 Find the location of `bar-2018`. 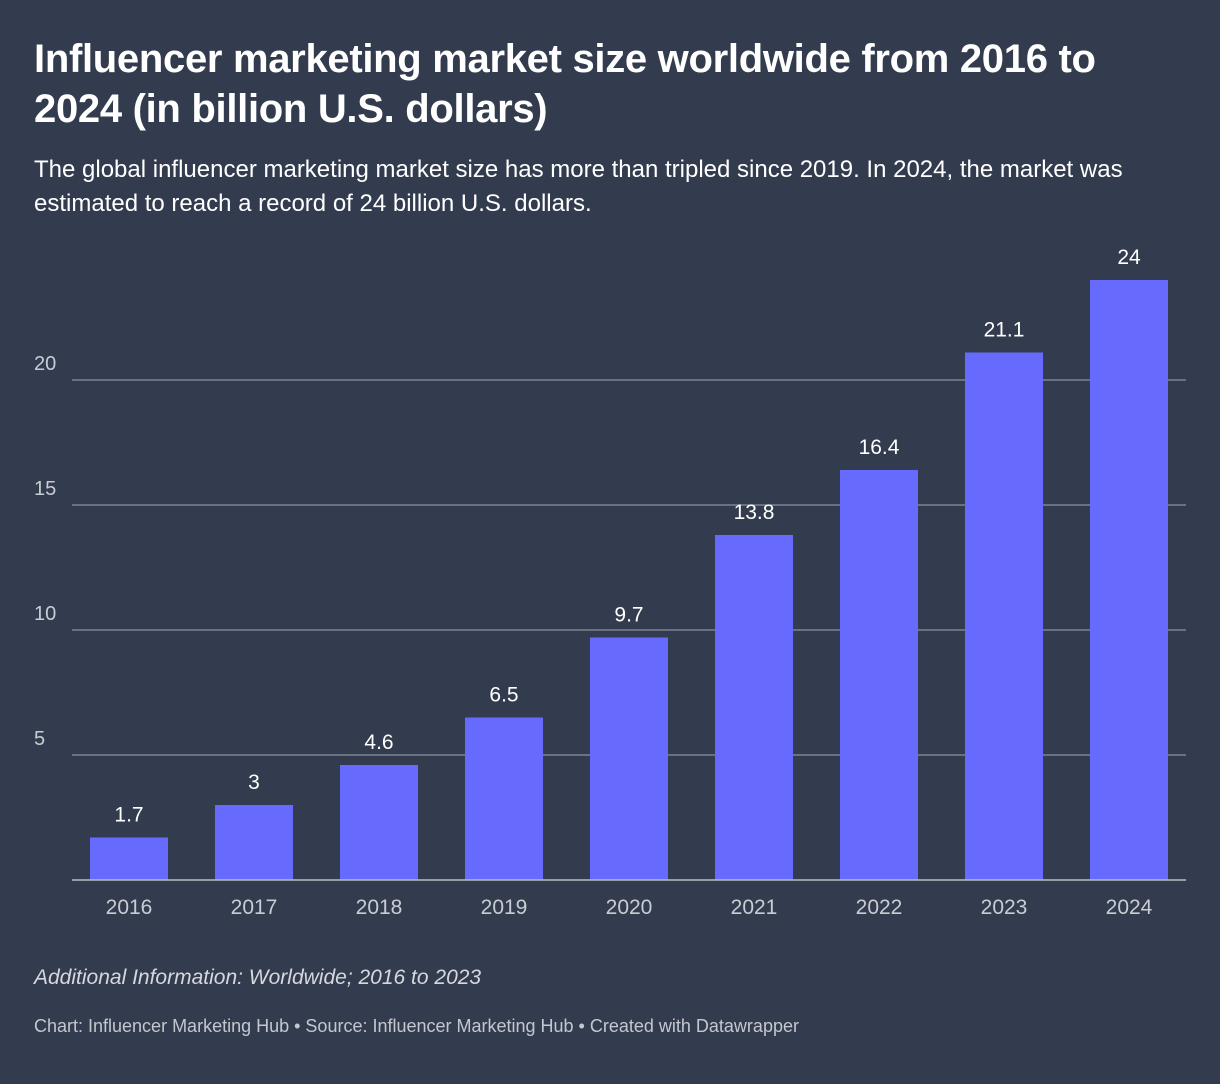

bar-2018 is located at coordinates (379, 822).